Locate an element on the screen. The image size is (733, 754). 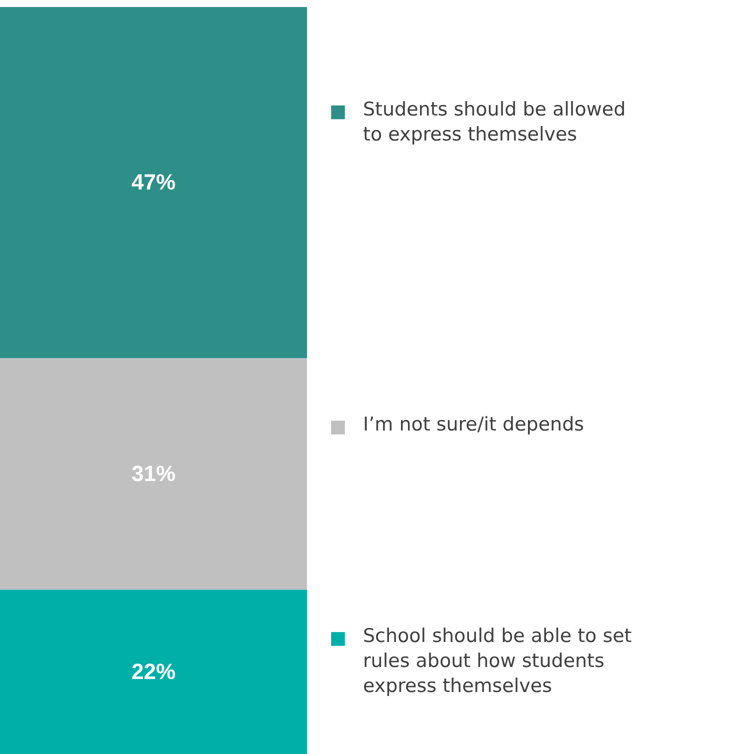
data-label: 31% is located at coordinates (153, 473).